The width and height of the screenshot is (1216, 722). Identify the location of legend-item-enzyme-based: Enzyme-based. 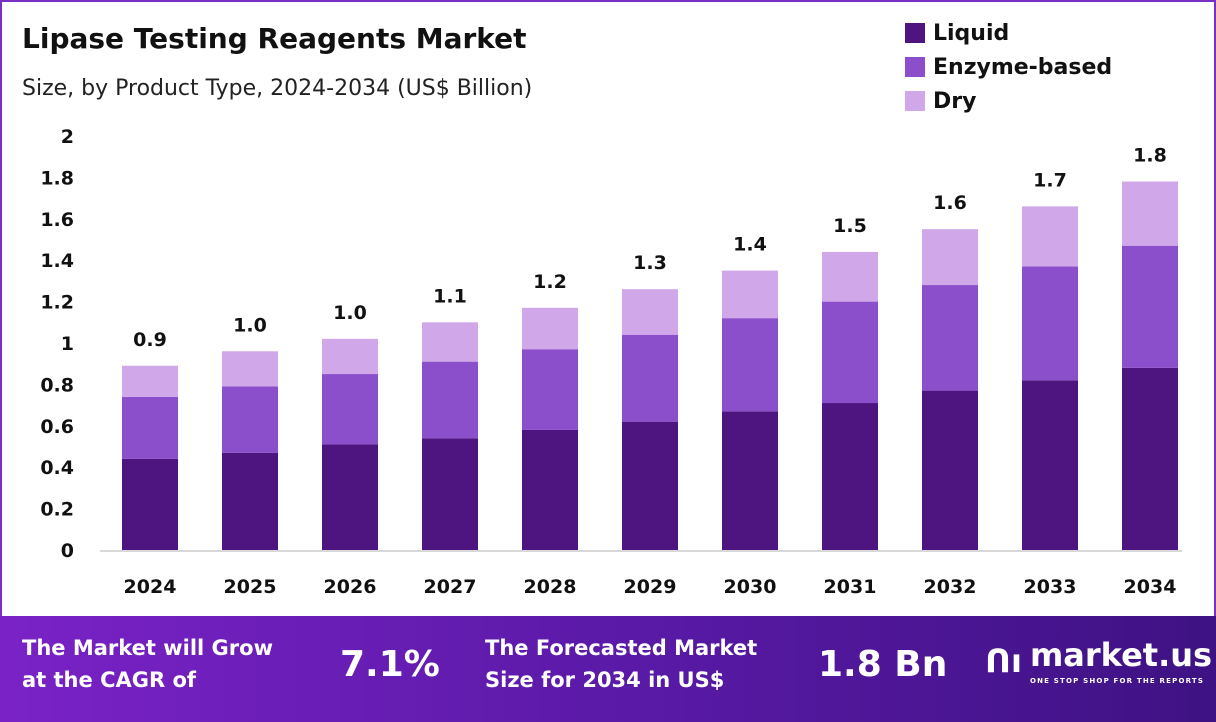
(1008, 67).